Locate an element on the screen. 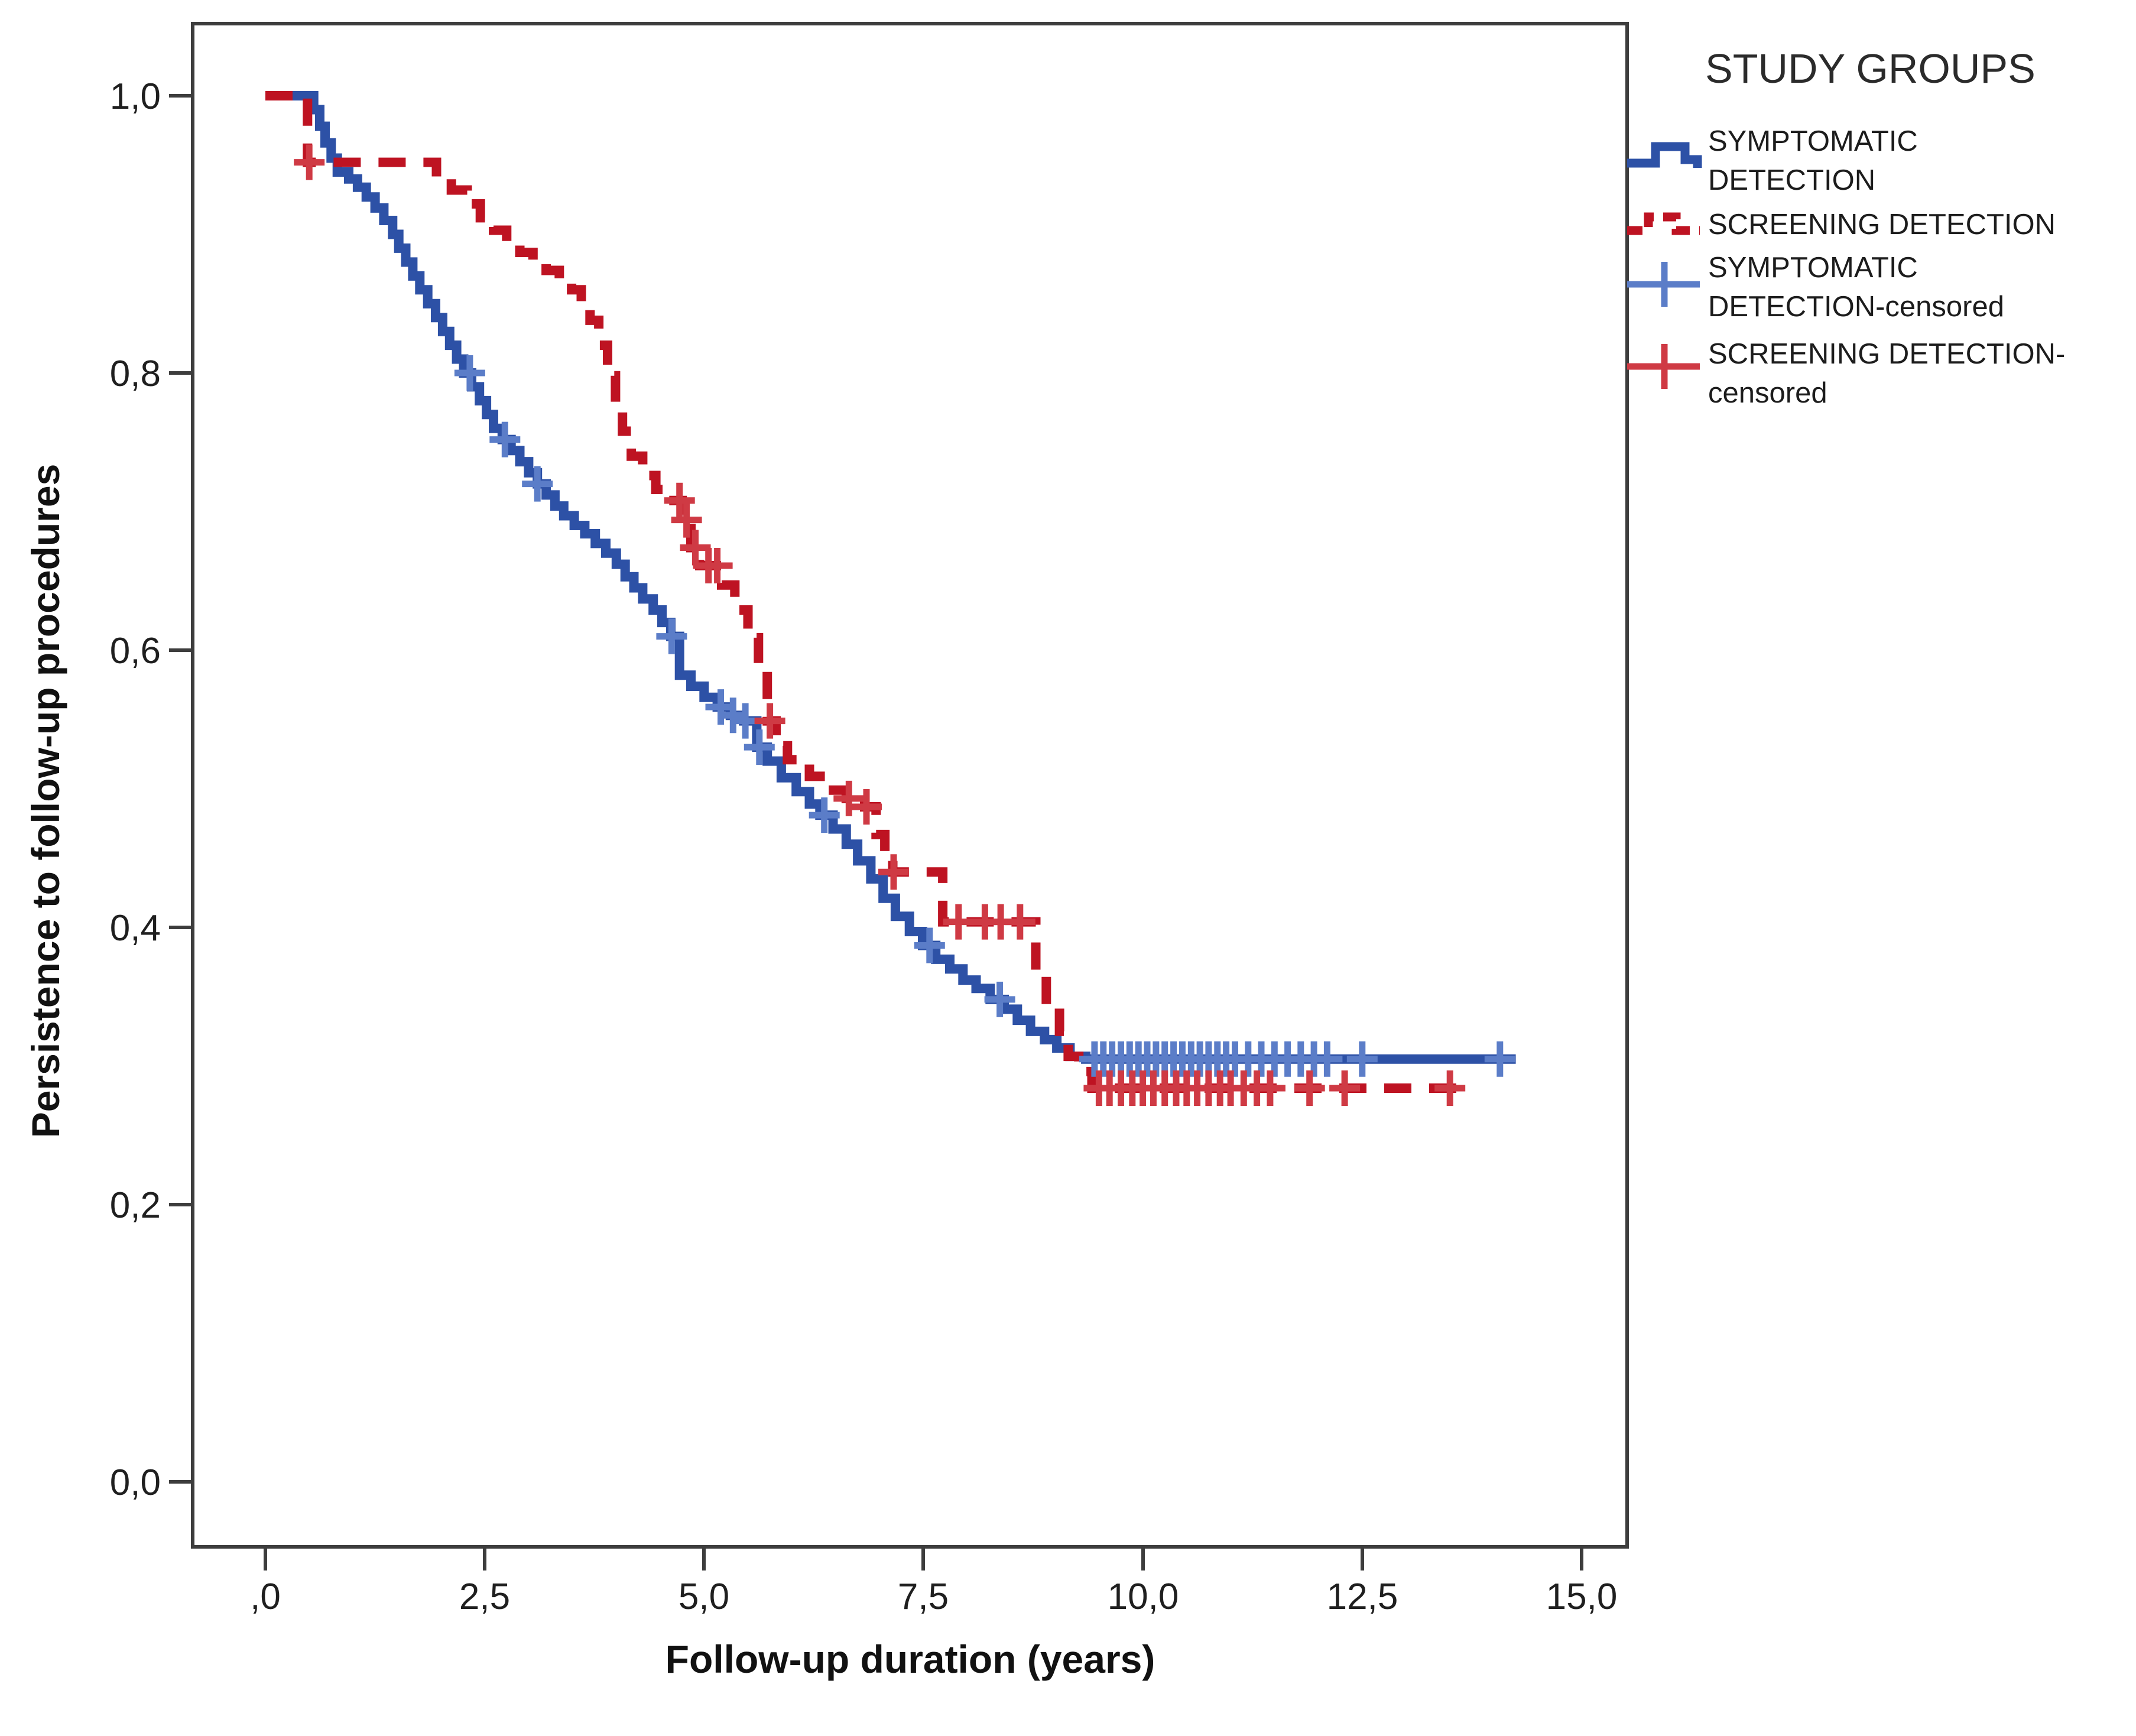  x-axis: ,0 2,5 5,0 7,5 10,0 12,5 15,0 is located at coordinates (933, 1582).